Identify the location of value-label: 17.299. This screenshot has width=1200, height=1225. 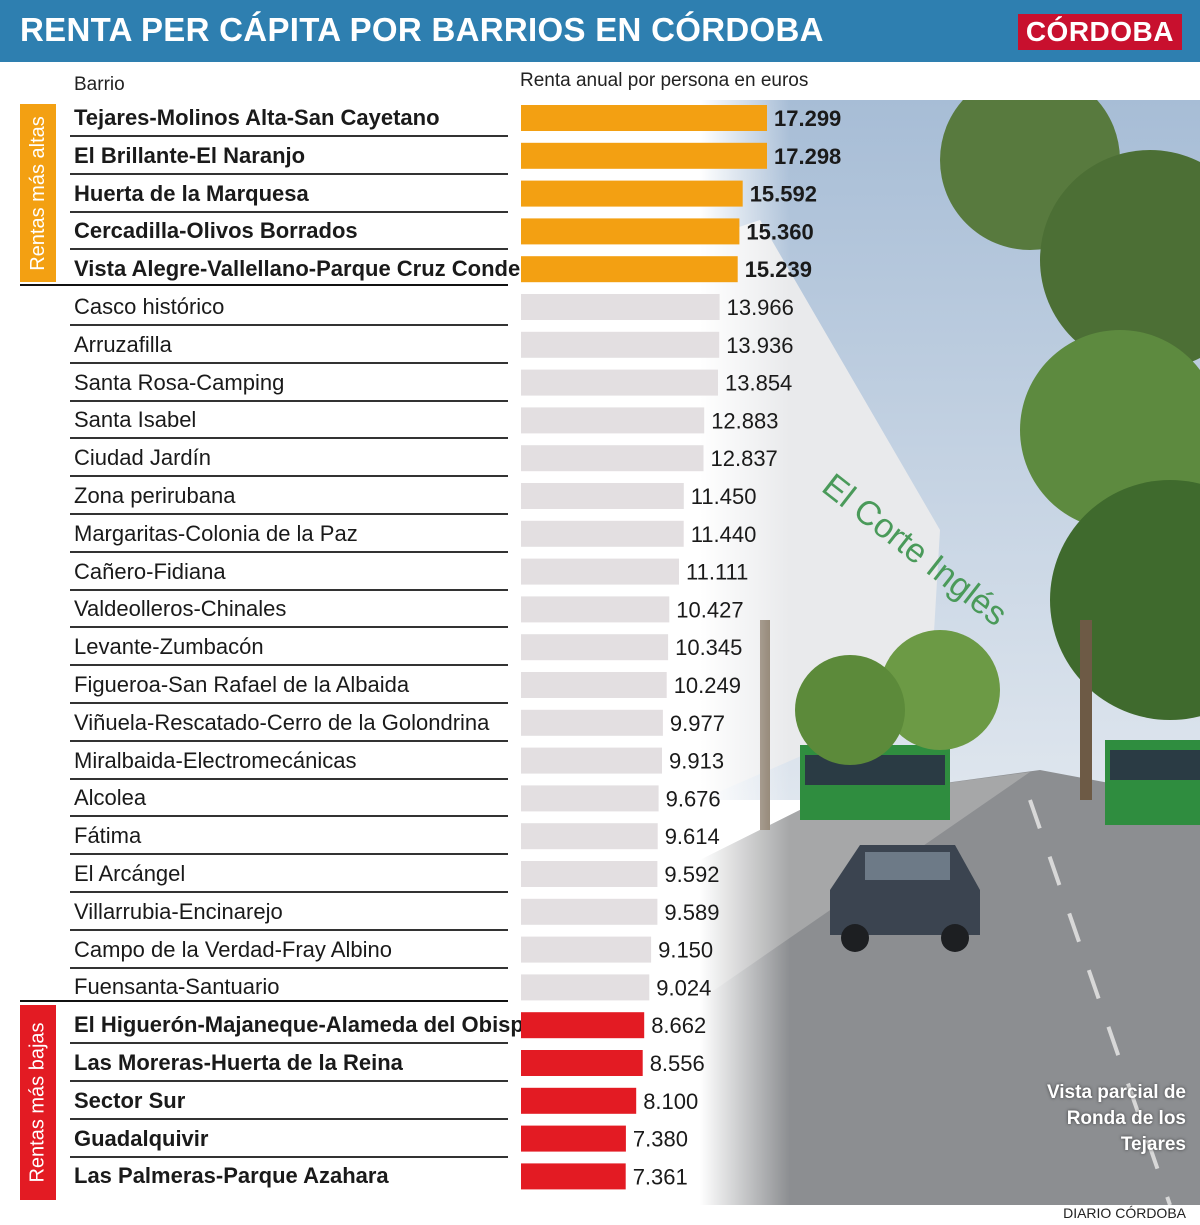
(807, 118).